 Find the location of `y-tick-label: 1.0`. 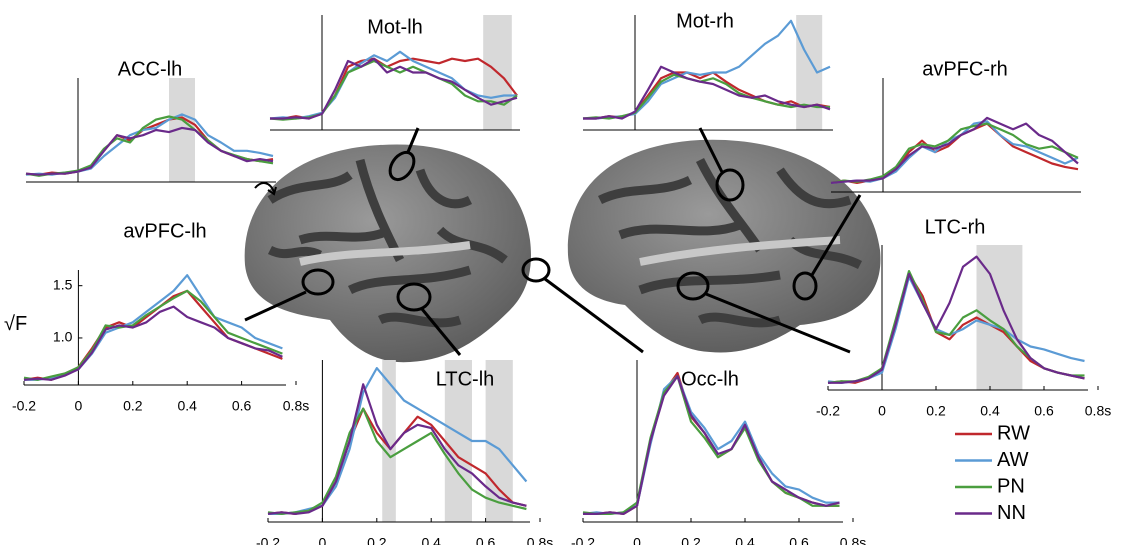

y-tick-label: 1.0 is located at coordinates (63, 337).